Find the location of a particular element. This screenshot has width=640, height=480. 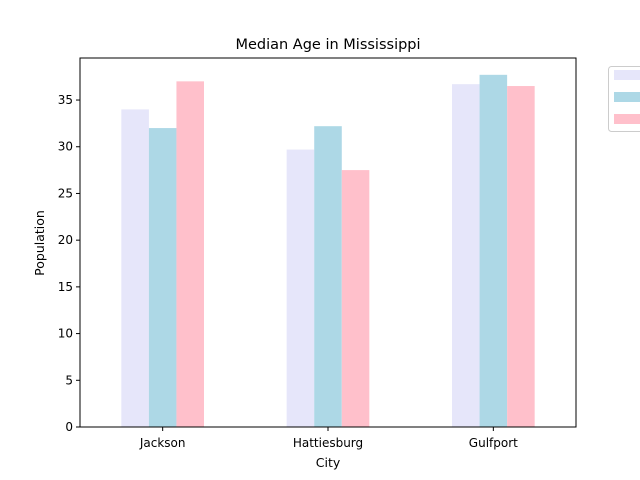

y-tick-label: 0 is located at coordinates (69, 427).